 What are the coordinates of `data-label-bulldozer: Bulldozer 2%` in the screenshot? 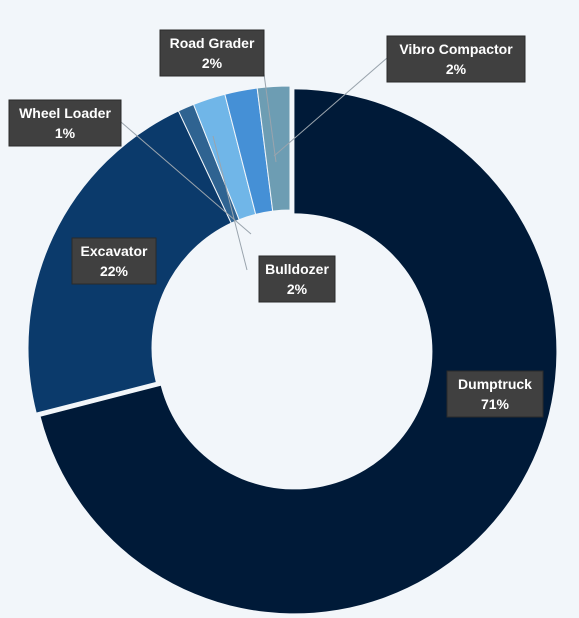 It's located at (297, 279).